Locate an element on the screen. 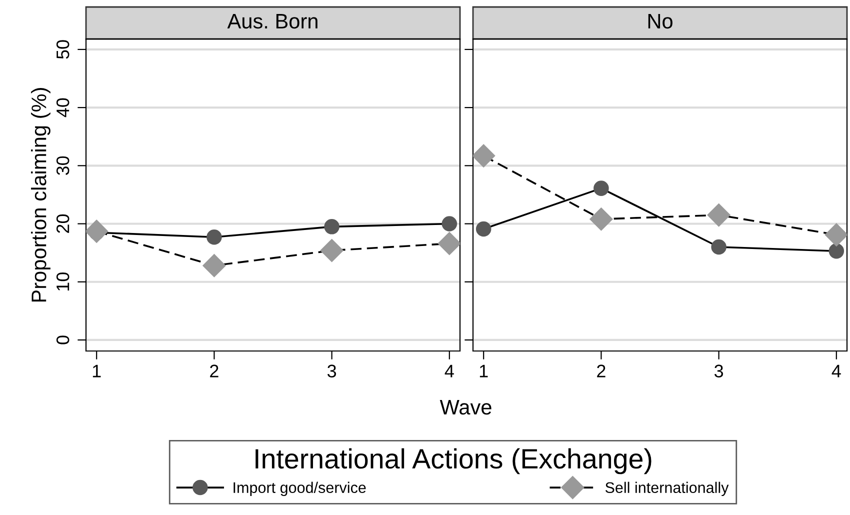 Image resolution: width=850 pixels, height=515 pixels. y-axis-title: Proportion claiming (%) is located at coordinates (40, 195).